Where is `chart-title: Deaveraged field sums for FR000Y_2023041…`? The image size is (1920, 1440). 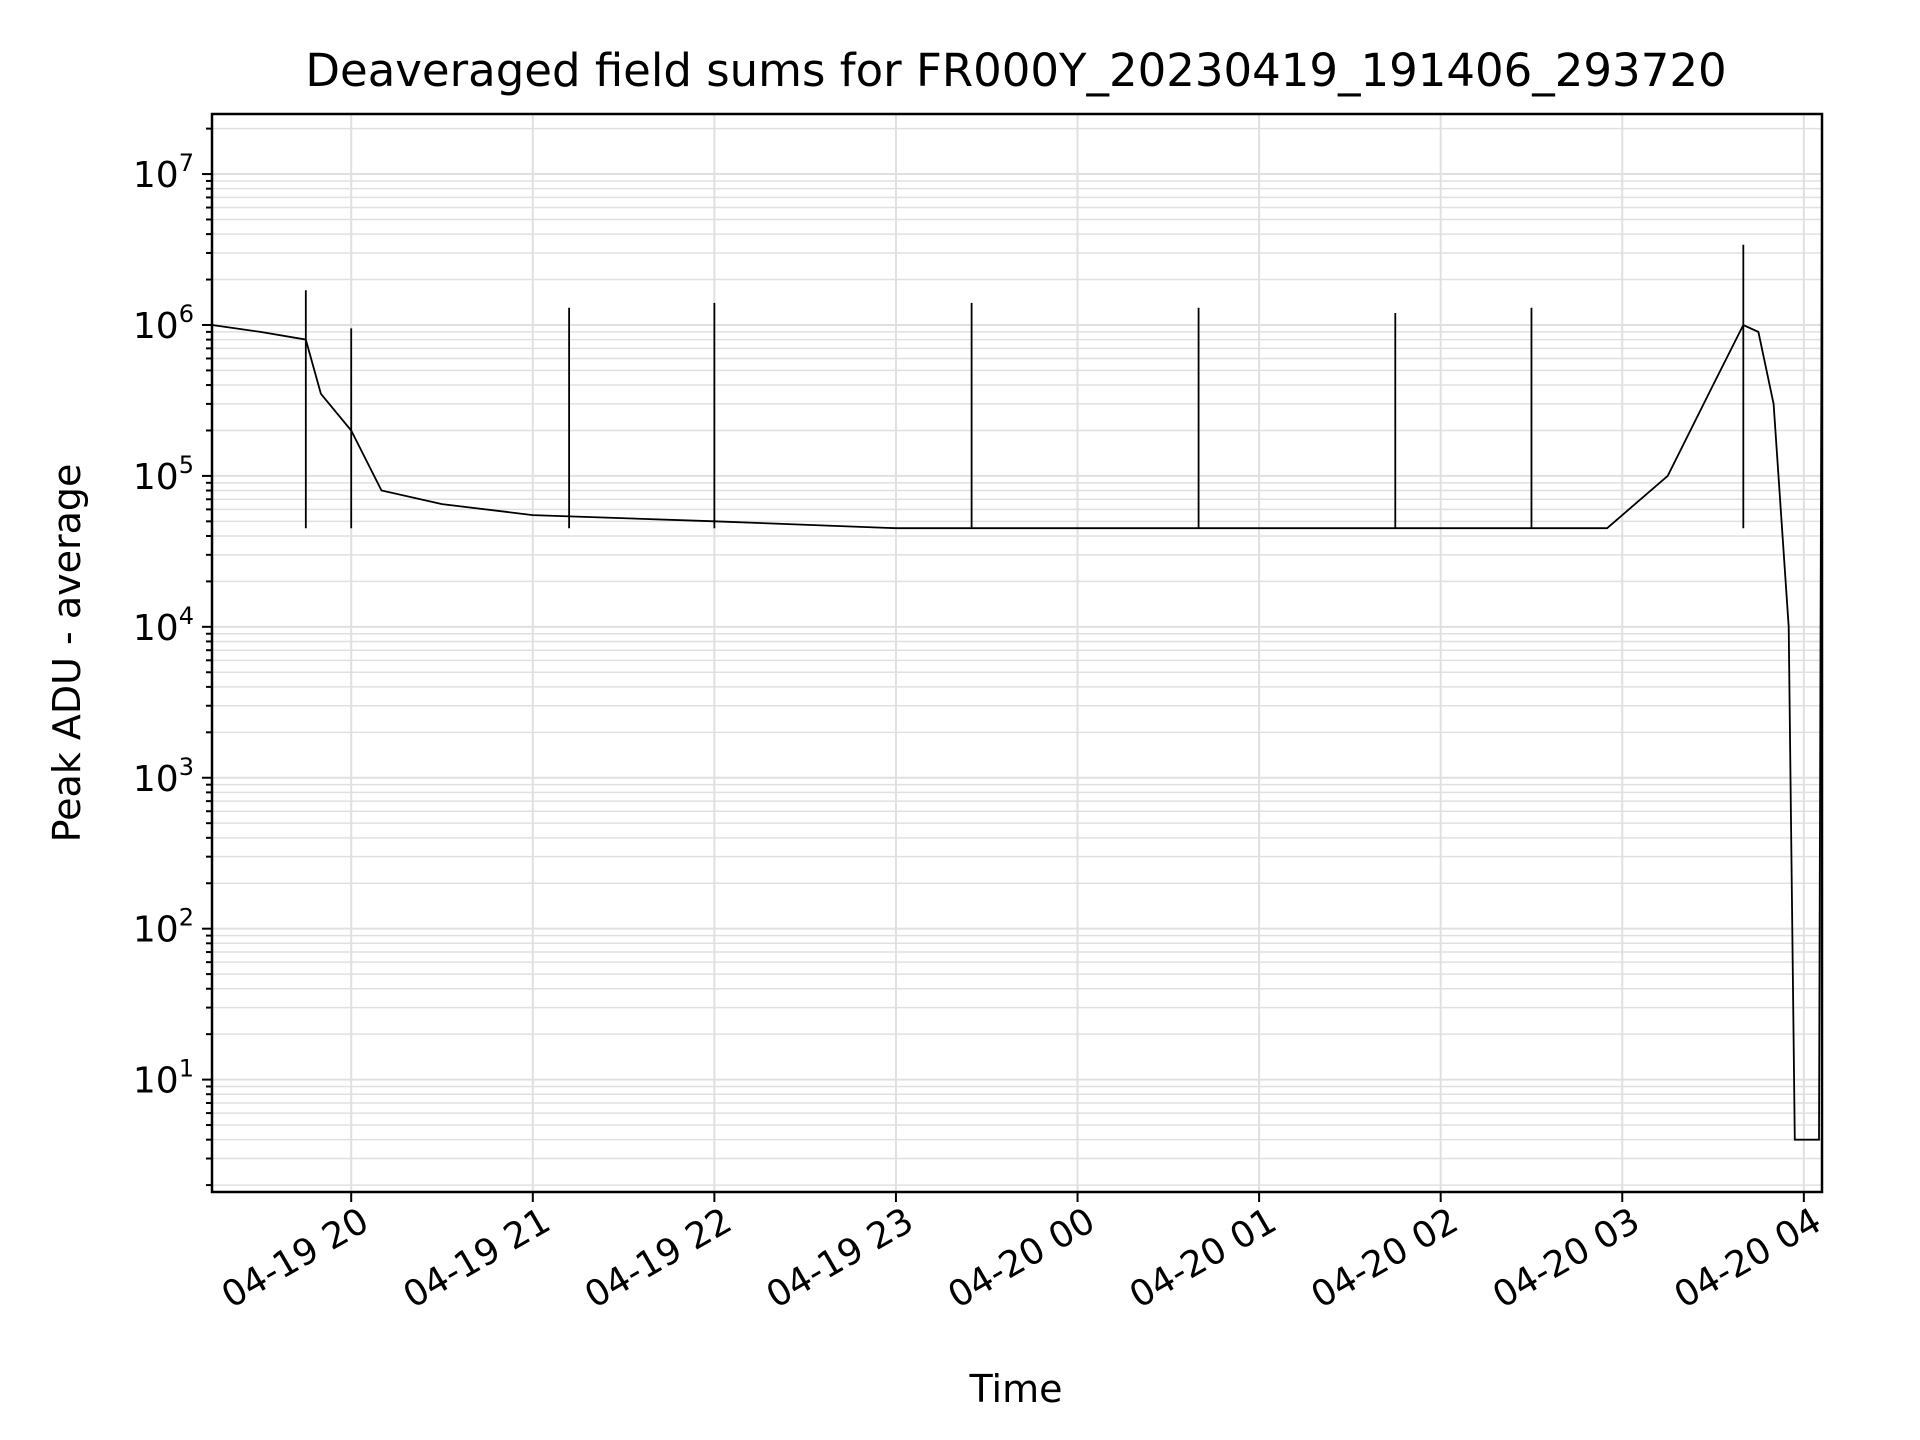 chart-title: Deaveraged field sums for FR000Y_2023041… is located at coordinates (1015, 70).